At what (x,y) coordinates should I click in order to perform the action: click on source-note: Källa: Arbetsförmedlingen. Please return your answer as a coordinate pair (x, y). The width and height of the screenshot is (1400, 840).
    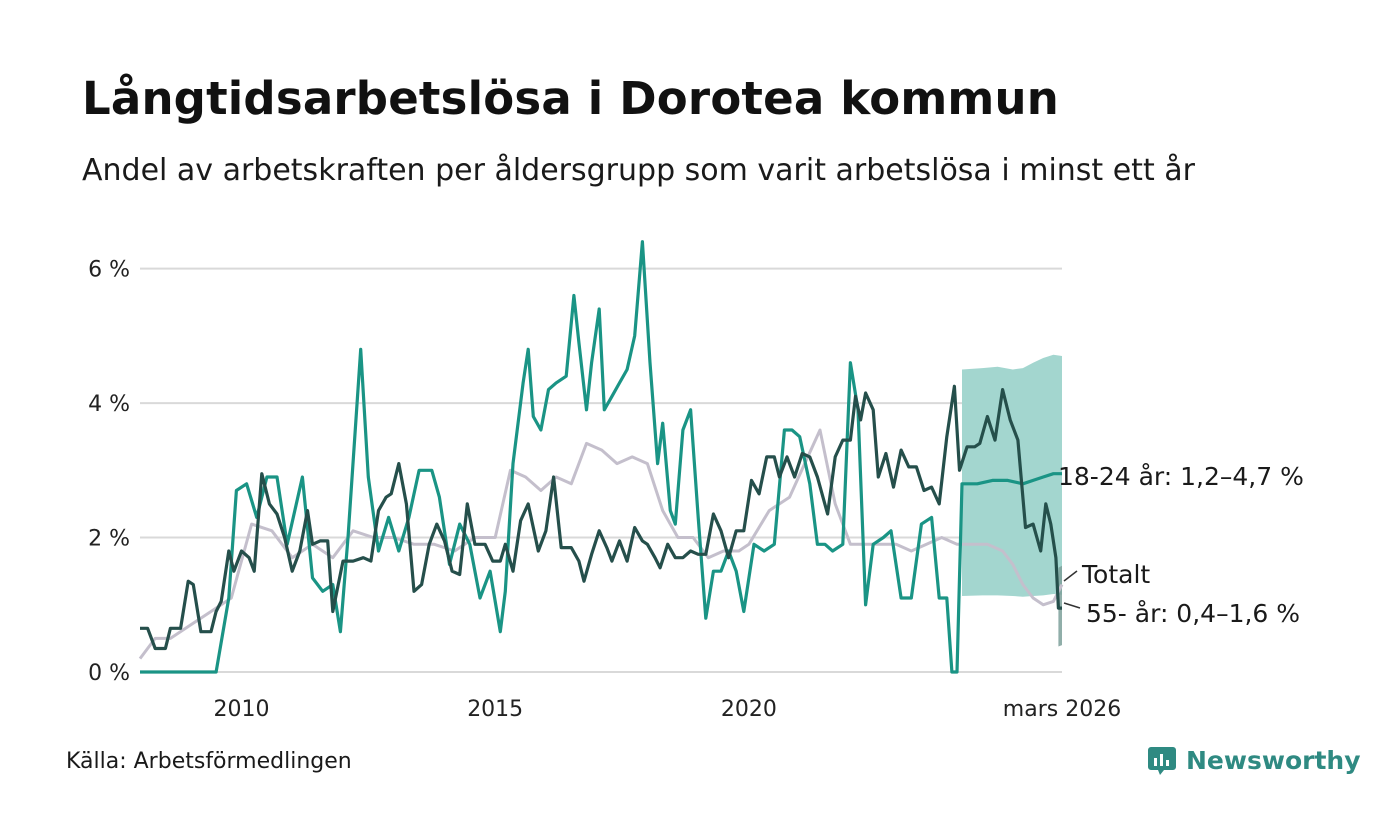
    Looking at the image, I should click on (209, 761).